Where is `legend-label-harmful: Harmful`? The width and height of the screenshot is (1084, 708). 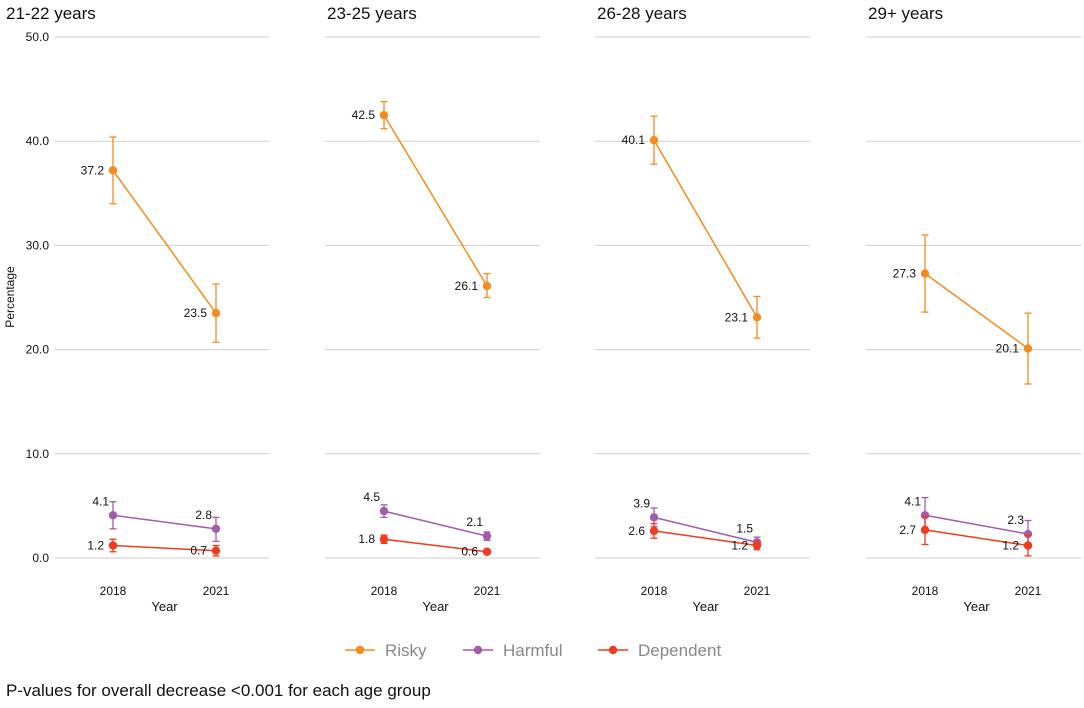
legend-label-harmful: Harmful is located at coordinates (533, 650).